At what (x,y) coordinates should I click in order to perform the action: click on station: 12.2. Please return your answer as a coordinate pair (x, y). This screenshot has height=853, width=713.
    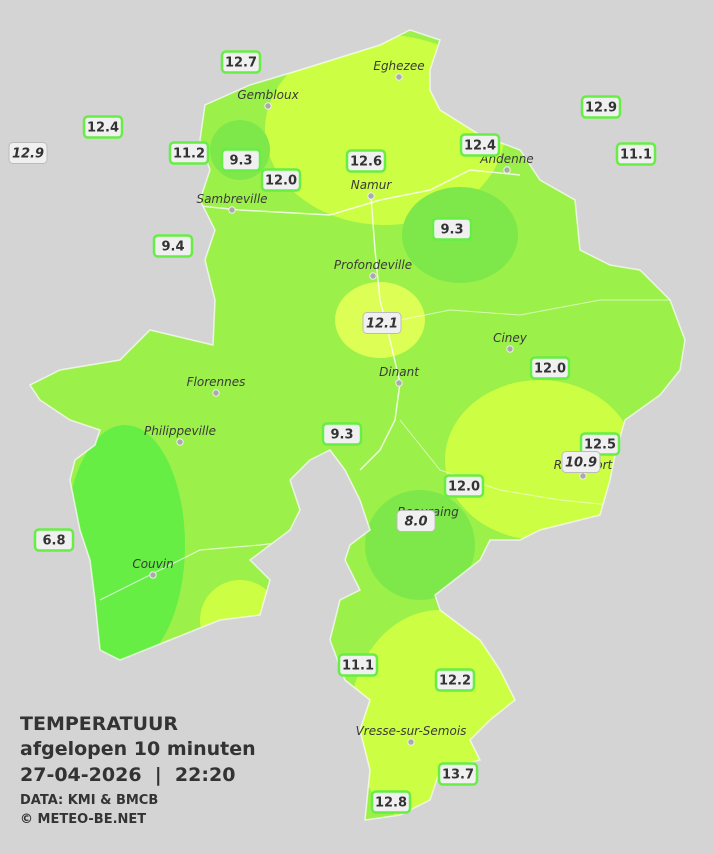
    Looking at the image, I should click on (455, 680).